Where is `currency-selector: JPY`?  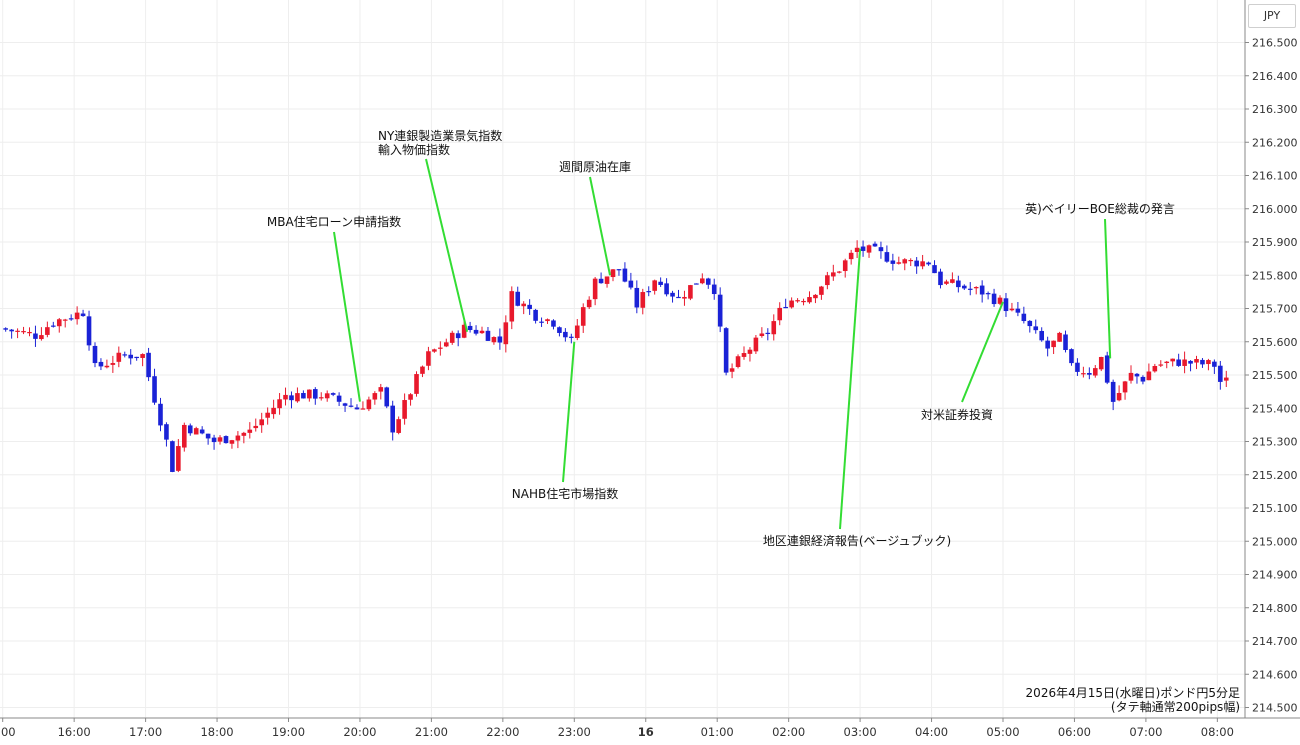 currency-selector: JPY is located at coordinates (1272, 16).